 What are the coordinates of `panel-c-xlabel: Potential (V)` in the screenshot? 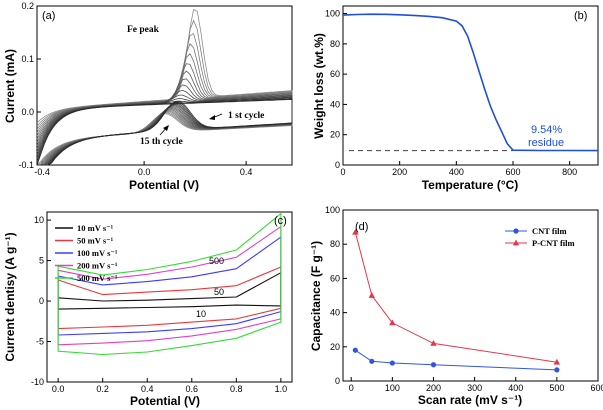 It's located at (165, 401).